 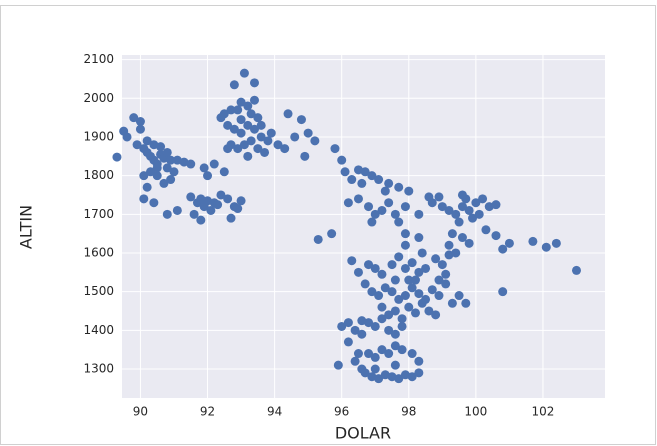 I want to click on x-tick-label: 94, so click(x=274, y=412).